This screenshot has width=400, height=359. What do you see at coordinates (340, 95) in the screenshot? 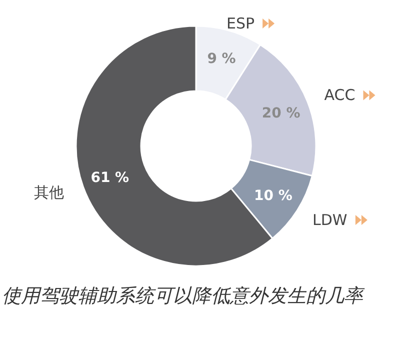
I see `slice-label: ACC` at bounding box center [340, 95].